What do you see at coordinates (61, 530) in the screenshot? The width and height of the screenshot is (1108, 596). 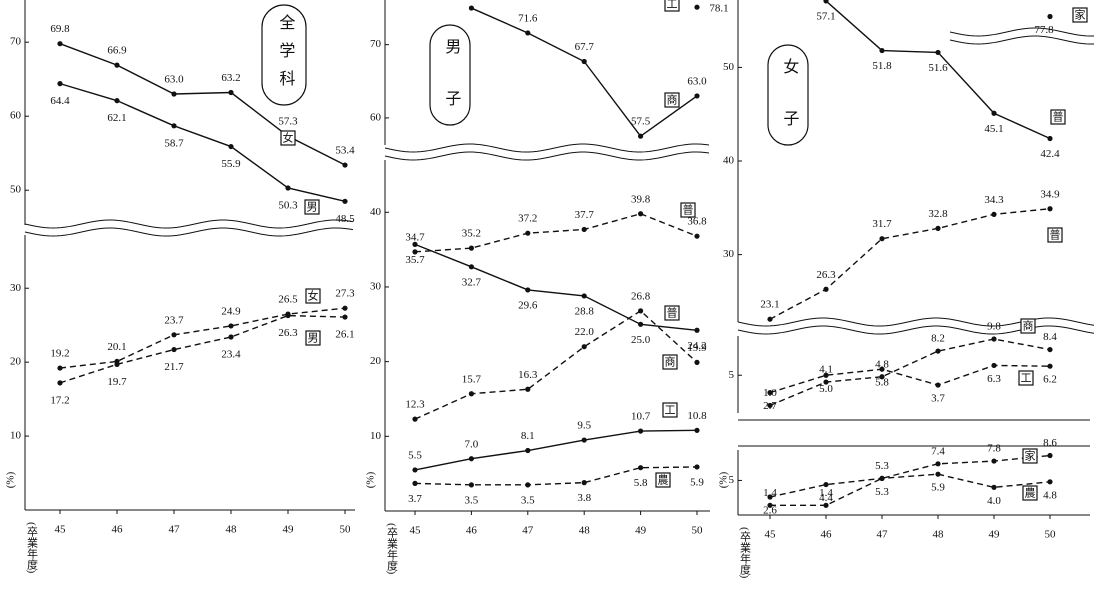 I see `x-tick-label: 45` at bounding box center [61, 530].